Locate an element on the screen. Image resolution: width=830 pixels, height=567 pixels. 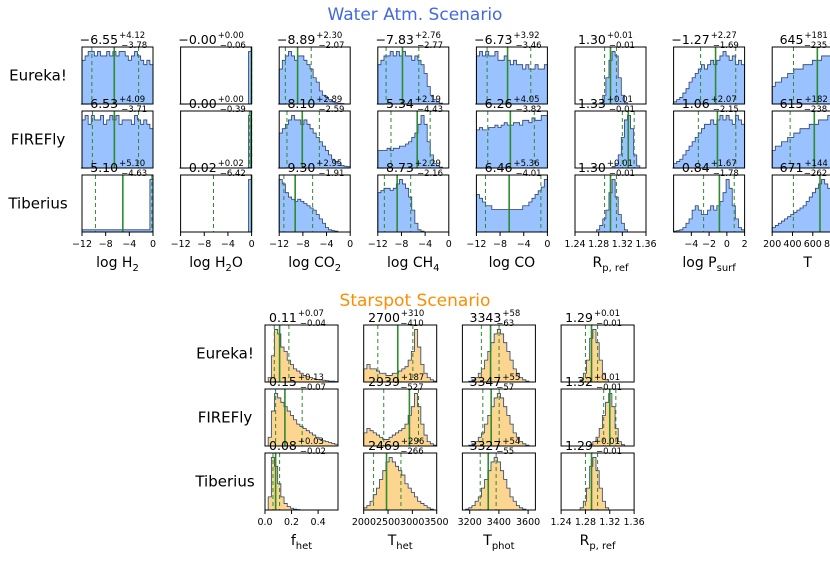
histogram-panel: 0.11+0.07 −0.04 is located at coordinates (301, 346).